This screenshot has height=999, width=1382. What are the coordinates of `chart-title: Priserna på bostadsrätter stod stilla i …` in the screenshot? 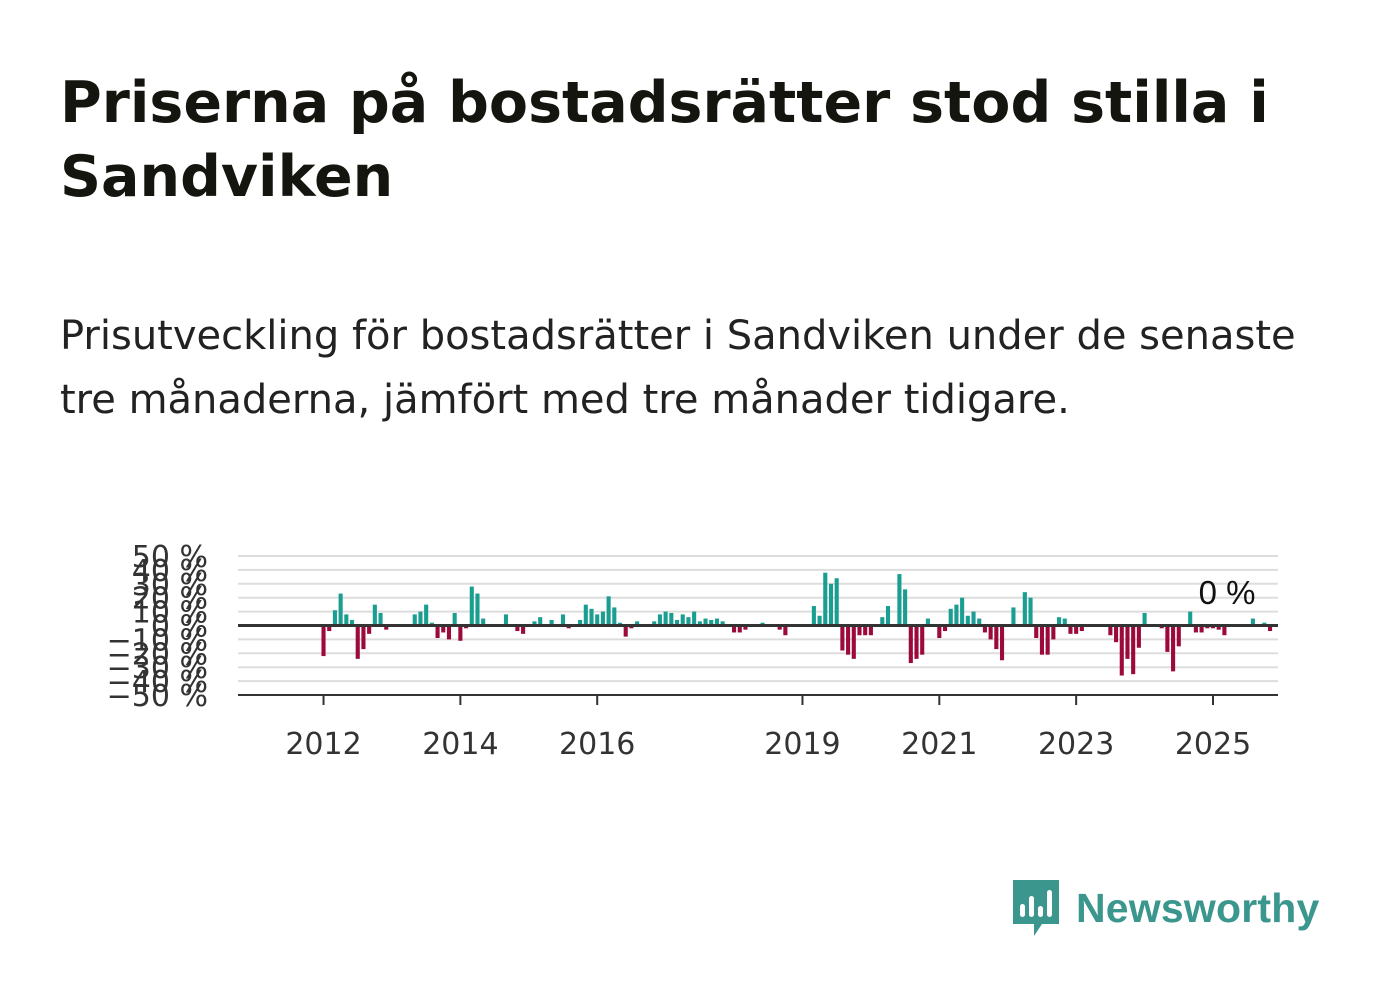 It's located at (664, 140).